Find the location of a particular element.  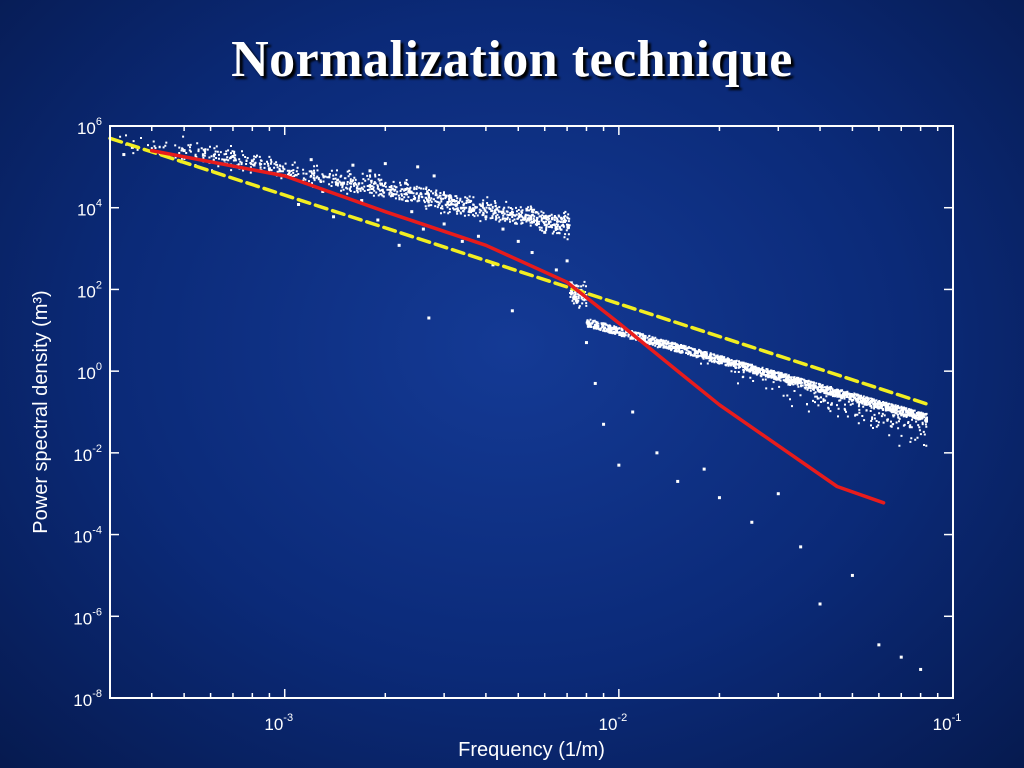

y-tick-label: 10⁴ is located at coordinates (89, 209).